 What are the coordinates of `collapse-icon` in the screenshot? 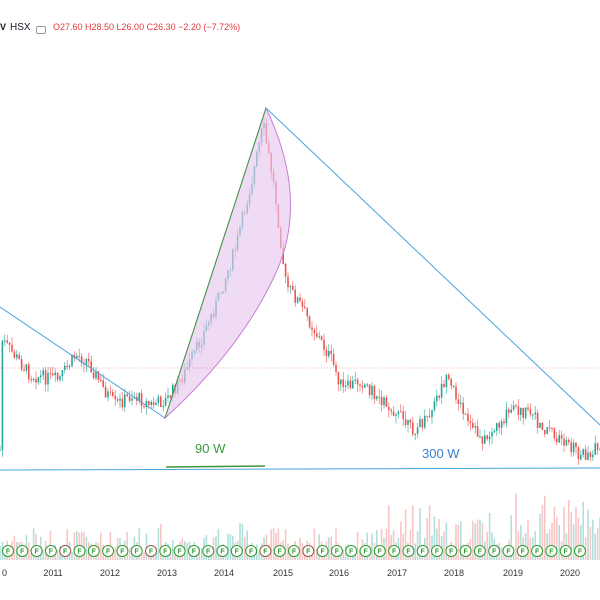 It's located at (41, 30).